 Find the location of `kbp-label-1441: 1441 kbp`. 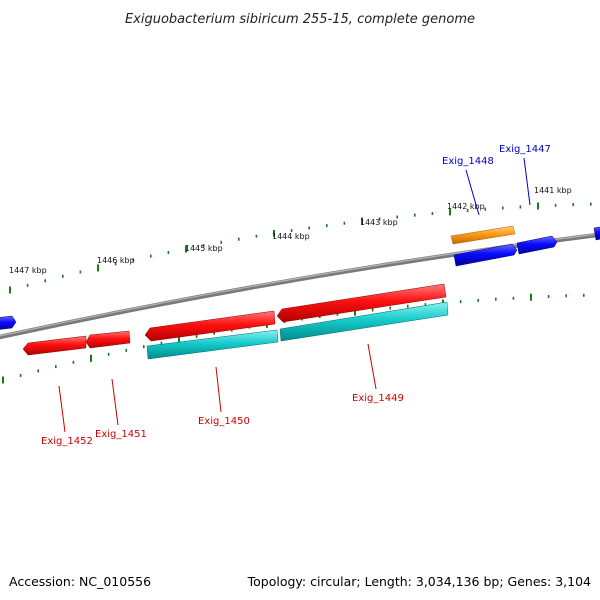

kbp-label-1441: 1441 kbp is located at coordinates (553, 190).